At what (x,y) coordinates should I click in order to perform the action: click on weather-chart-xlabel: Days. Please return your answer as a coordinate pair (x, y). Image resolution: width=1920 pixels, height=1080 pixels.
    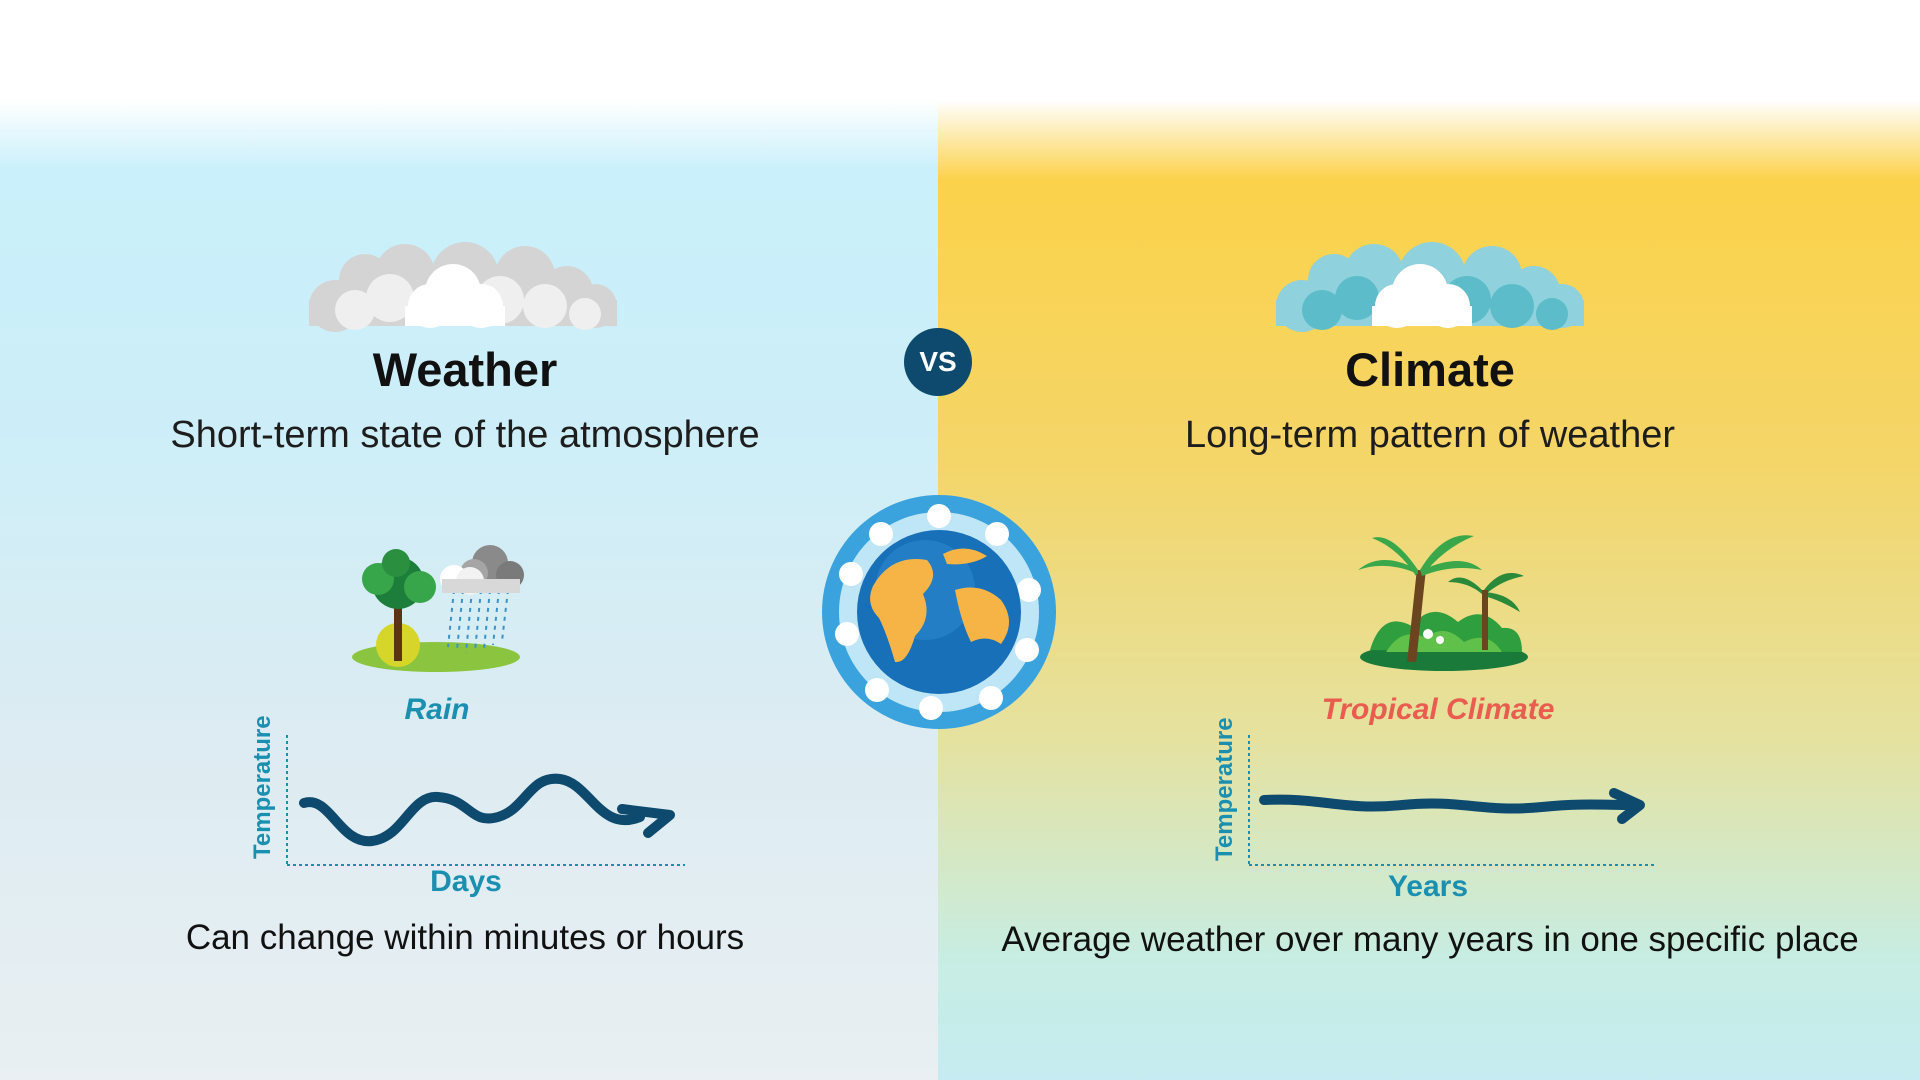
    Looking at the image, I should click on (466, 881).